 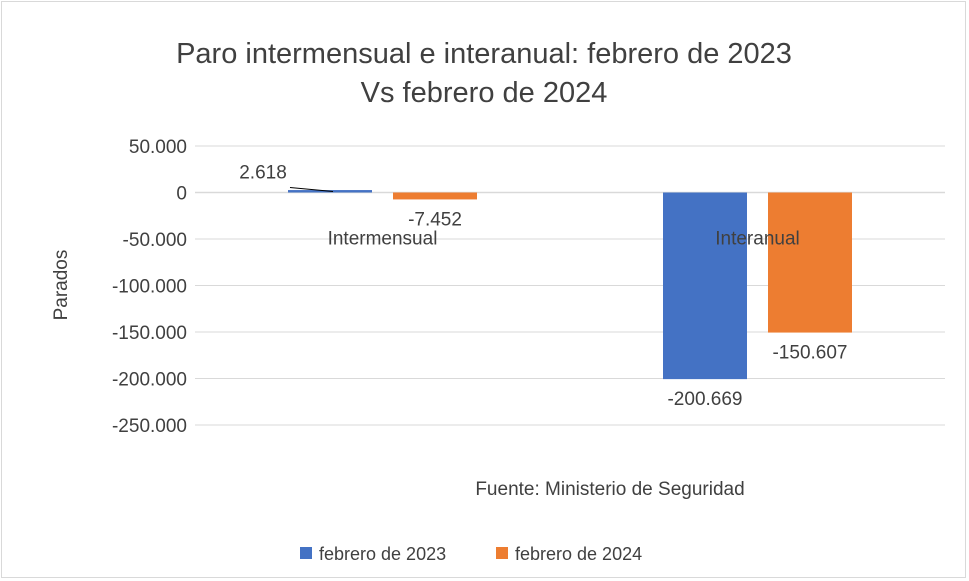 I want to click on bar-febrero-de-2024-interanual, so click(x=810, y=262).